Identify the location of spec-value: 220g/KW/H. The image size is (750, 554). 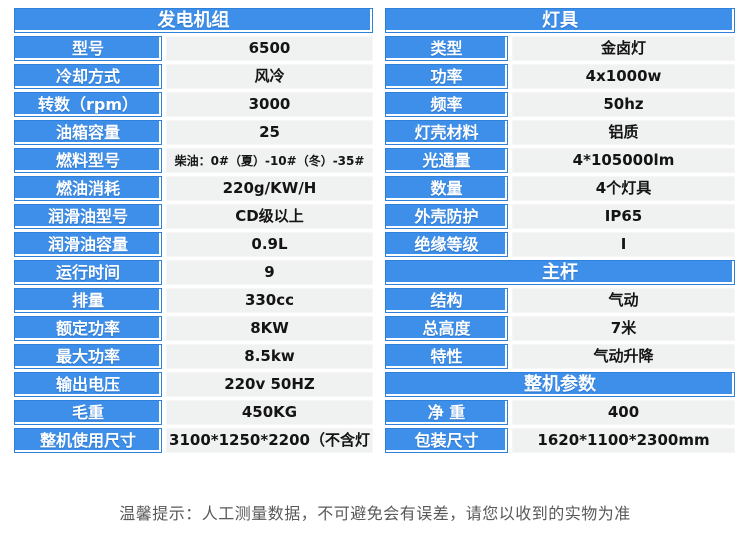
(269, 188).